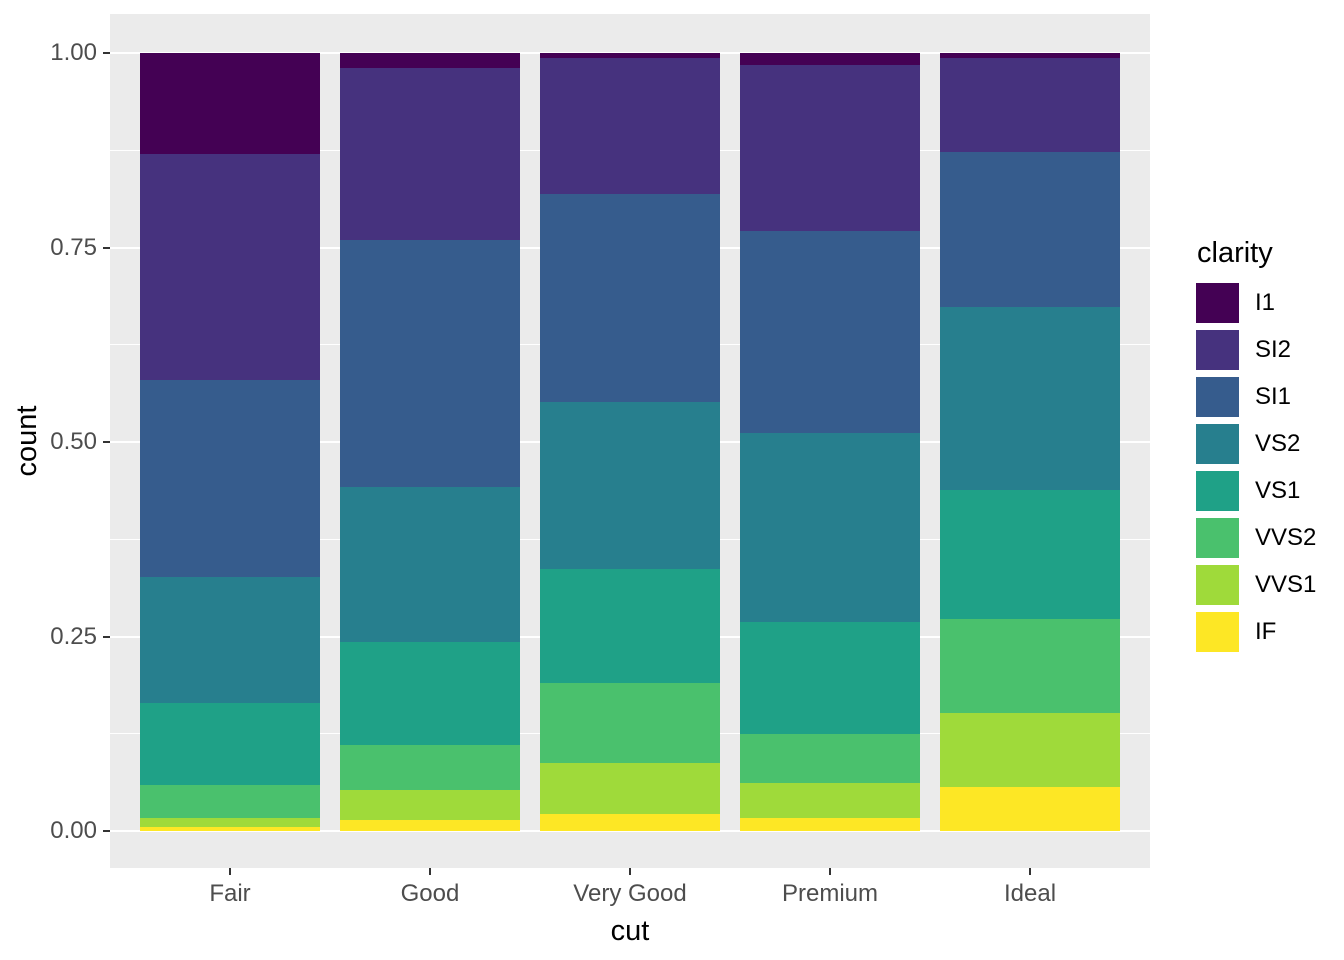  What do you see at coordinates (73, 247) in the screenshot?
I see `y-tick-label: 0.75` at bounding box center [73, 247].